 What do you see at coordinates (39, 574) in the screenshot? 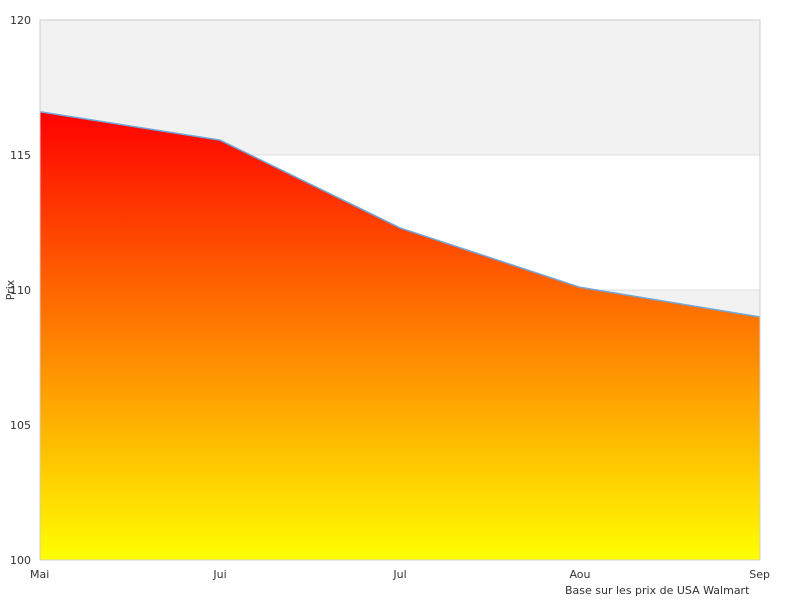
I see `x-tick-label: Mai` at bounding box center [39, 574].